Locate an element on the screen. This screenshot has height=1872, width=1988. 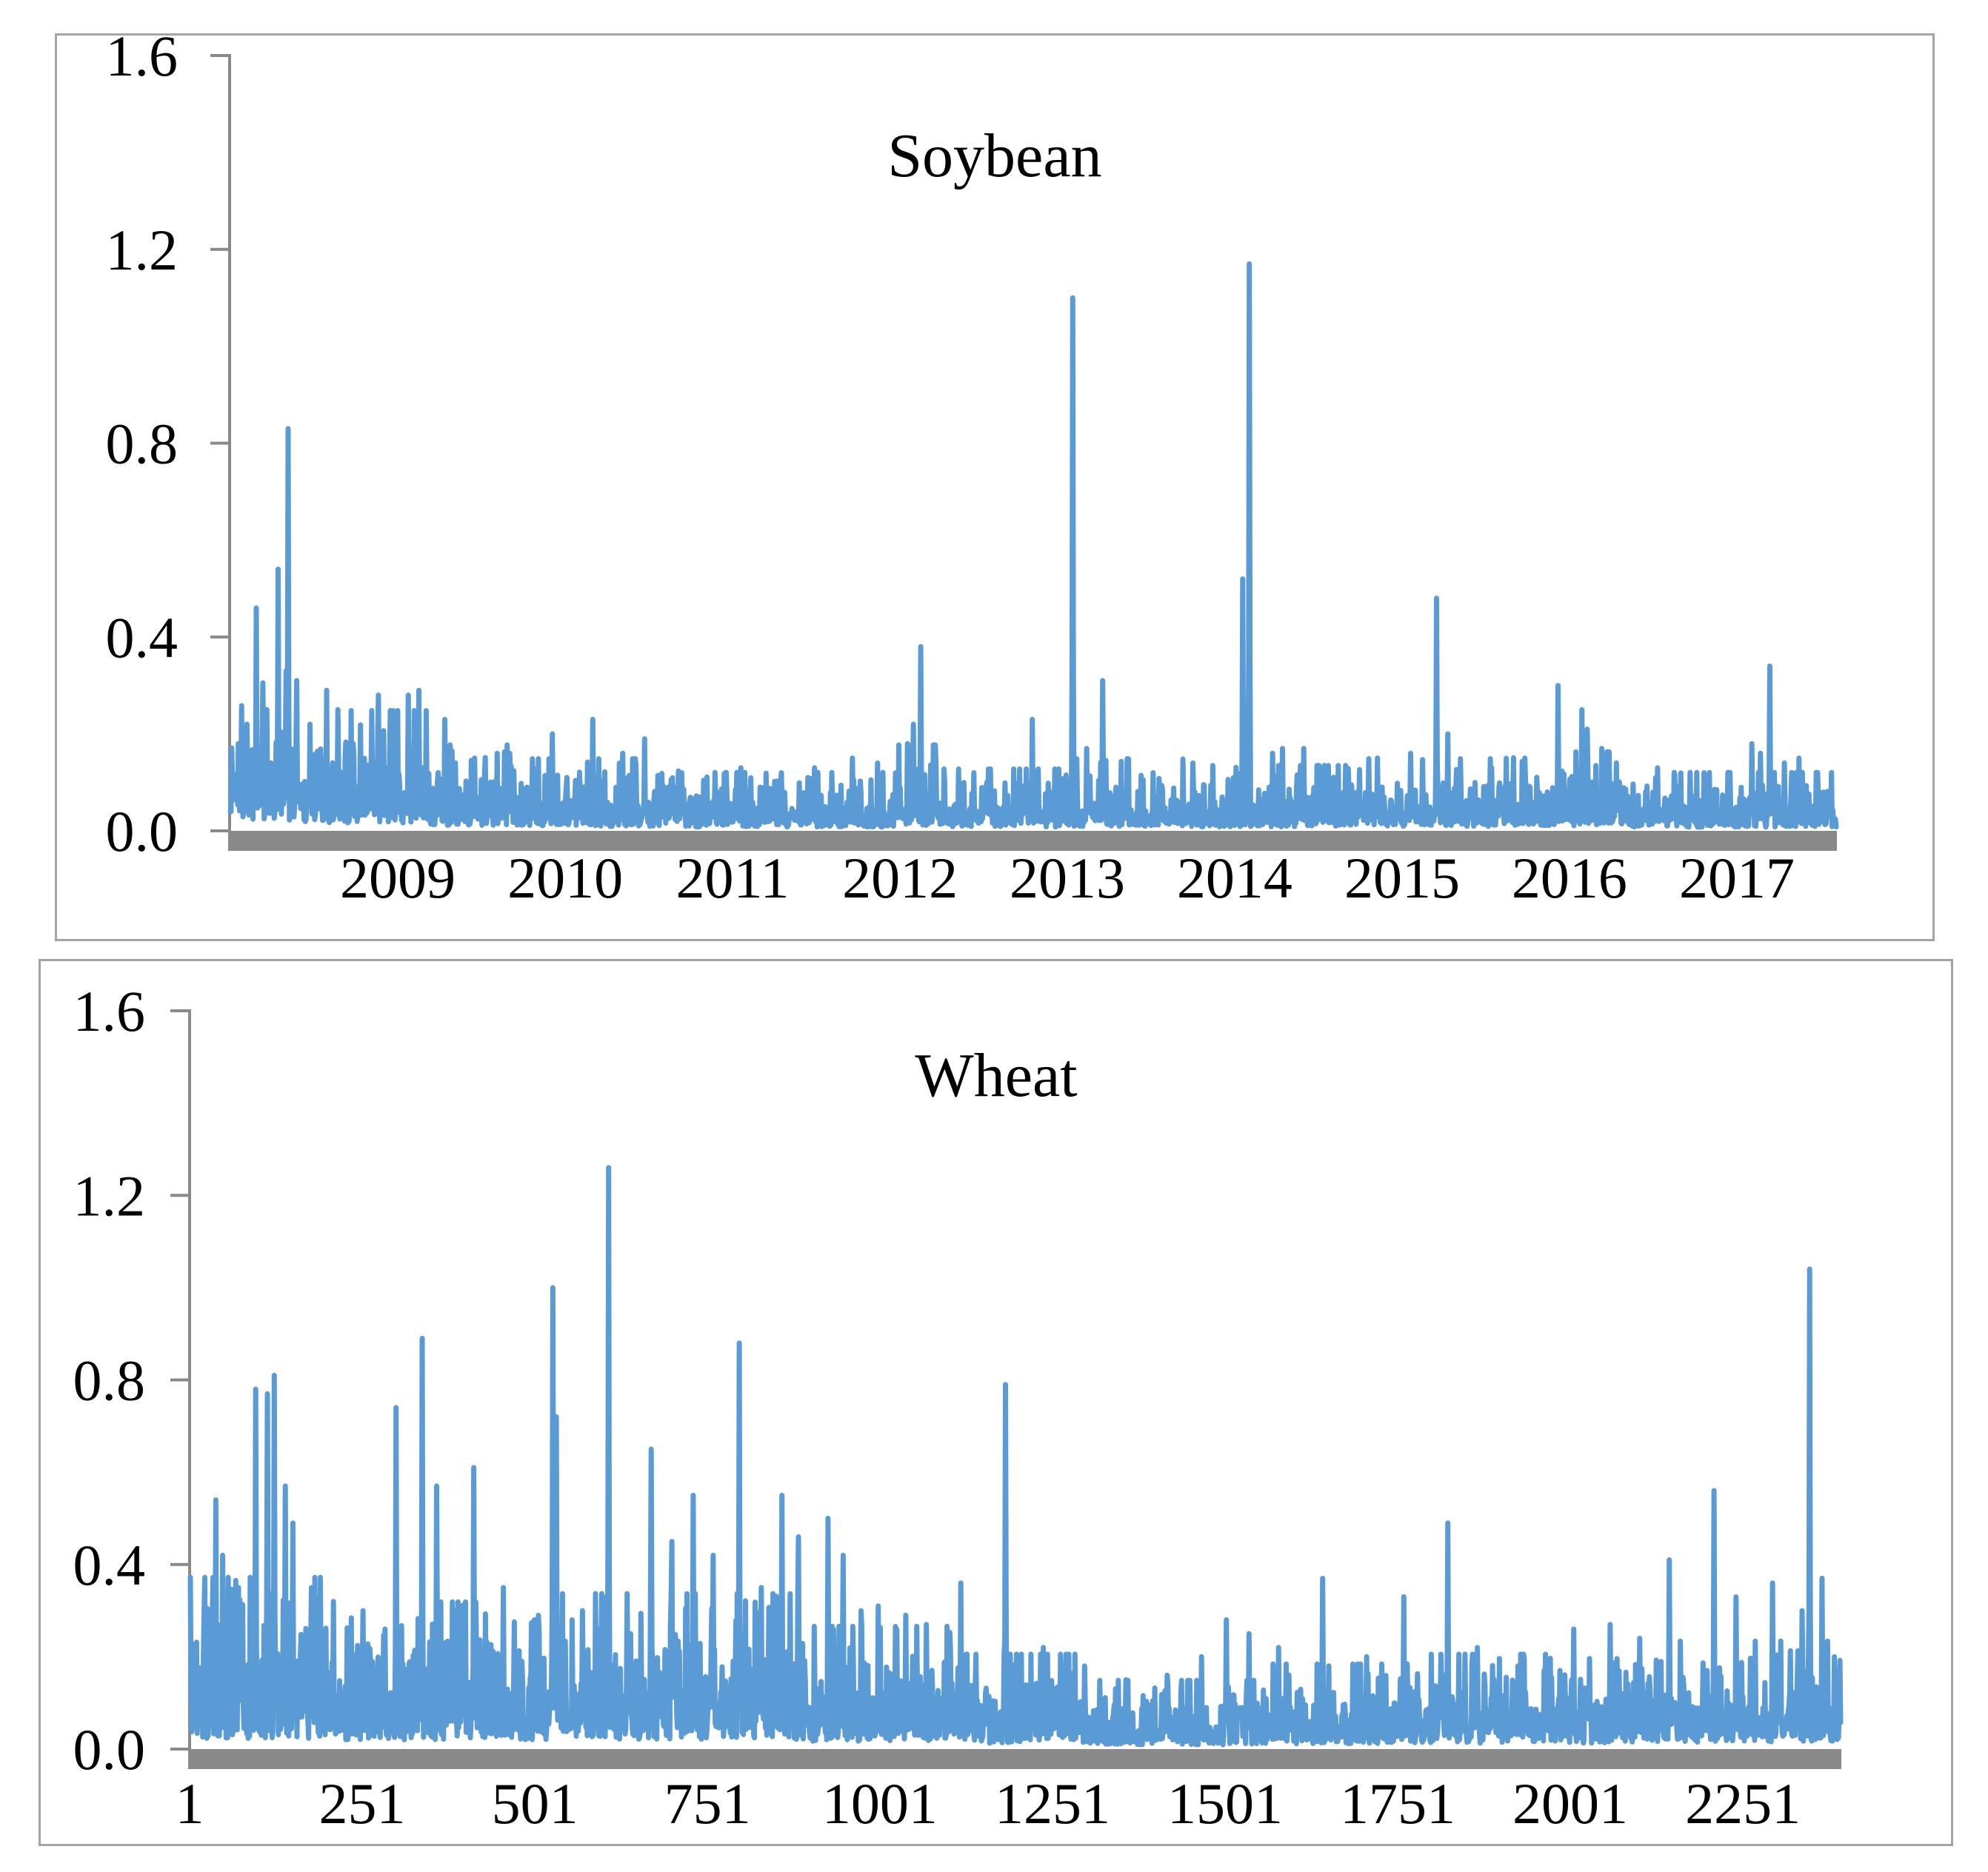
x-tick-label: 2012 is located at coordinates (900, 878).